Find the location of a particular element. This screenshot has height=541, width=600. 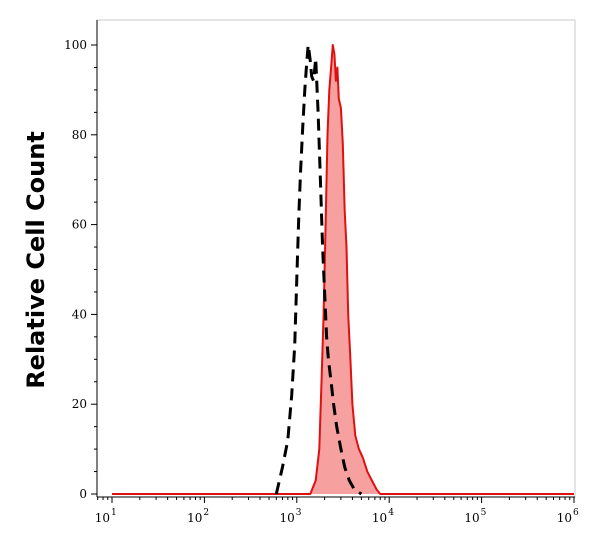

x-tick-label-exponent: 3 is located at coordinates (299, 513).